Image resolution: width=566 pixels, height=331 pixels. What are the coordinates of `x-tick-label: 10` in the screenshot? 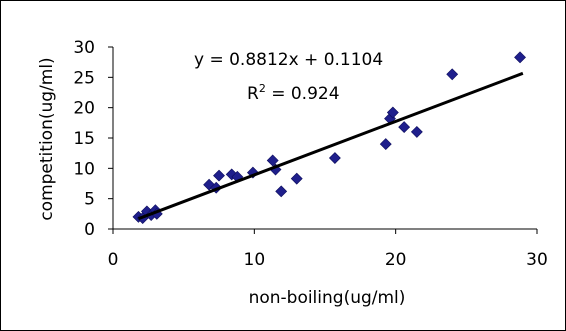 It's located at (255, 260).